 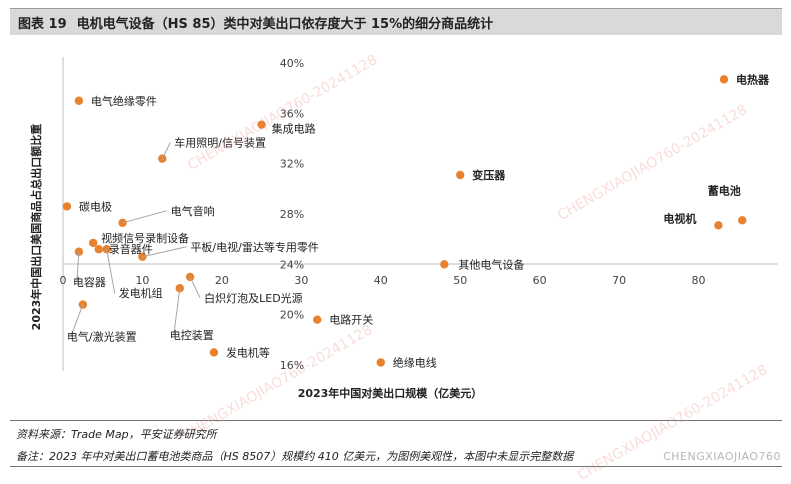 What do you see at coordinates (489, 175) in the screenshot?
I see `data-label: 变压器` at bounding box center [489, 175].